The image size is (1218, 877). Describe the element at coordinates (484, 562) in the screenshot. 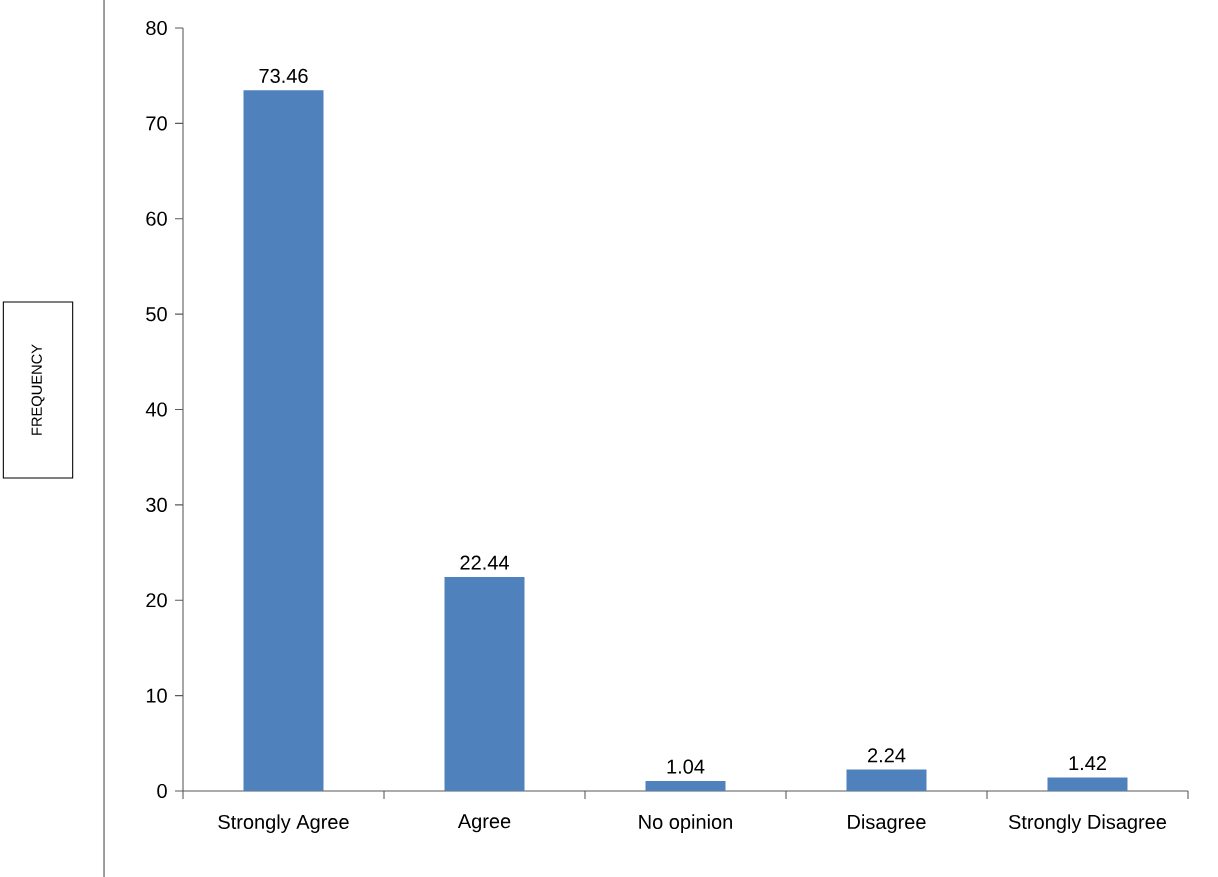

I see `data-label: 22.44` at that location.